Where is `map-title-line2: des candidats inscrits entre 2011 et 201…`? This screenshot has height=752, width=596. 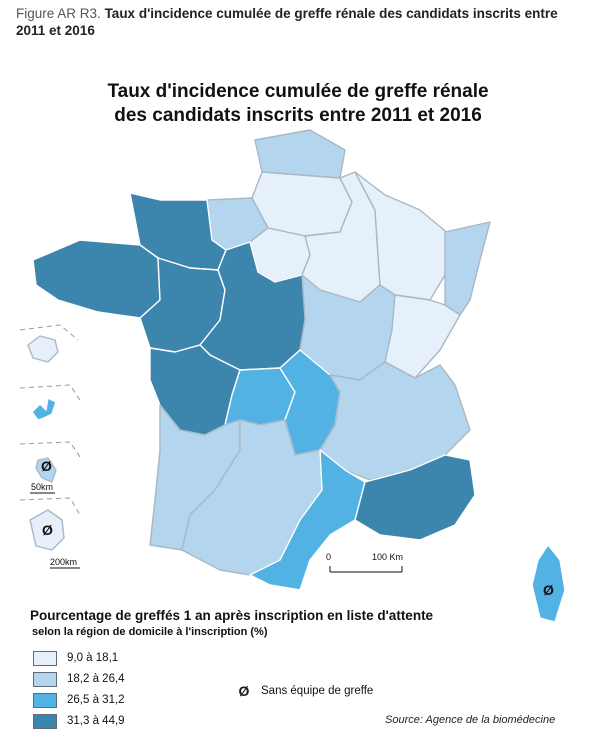
map-title-line2: des candidats inscrits entre 2011 et 201… is located at coordinates (298, 115).